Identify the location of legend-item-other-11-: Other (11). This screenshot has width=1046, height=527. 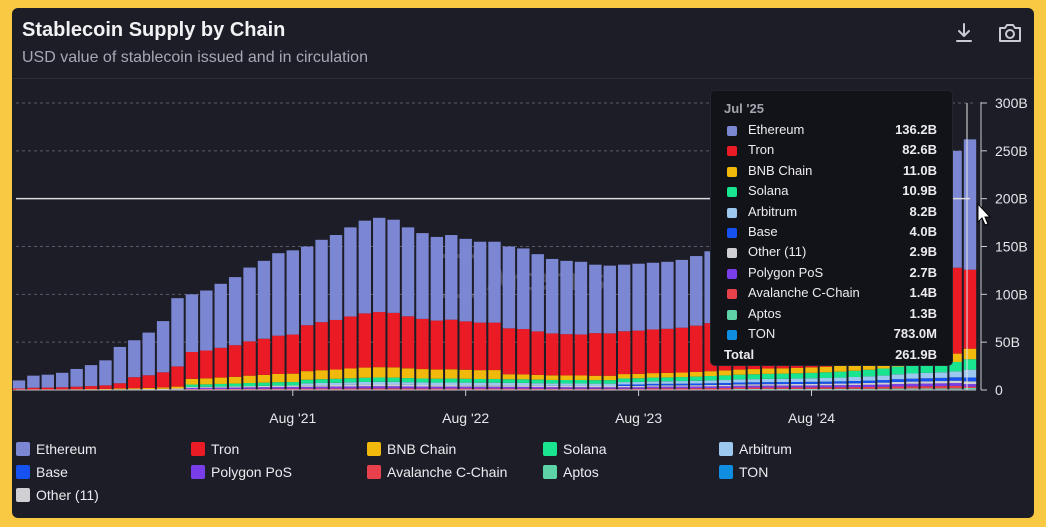
(57, 495).